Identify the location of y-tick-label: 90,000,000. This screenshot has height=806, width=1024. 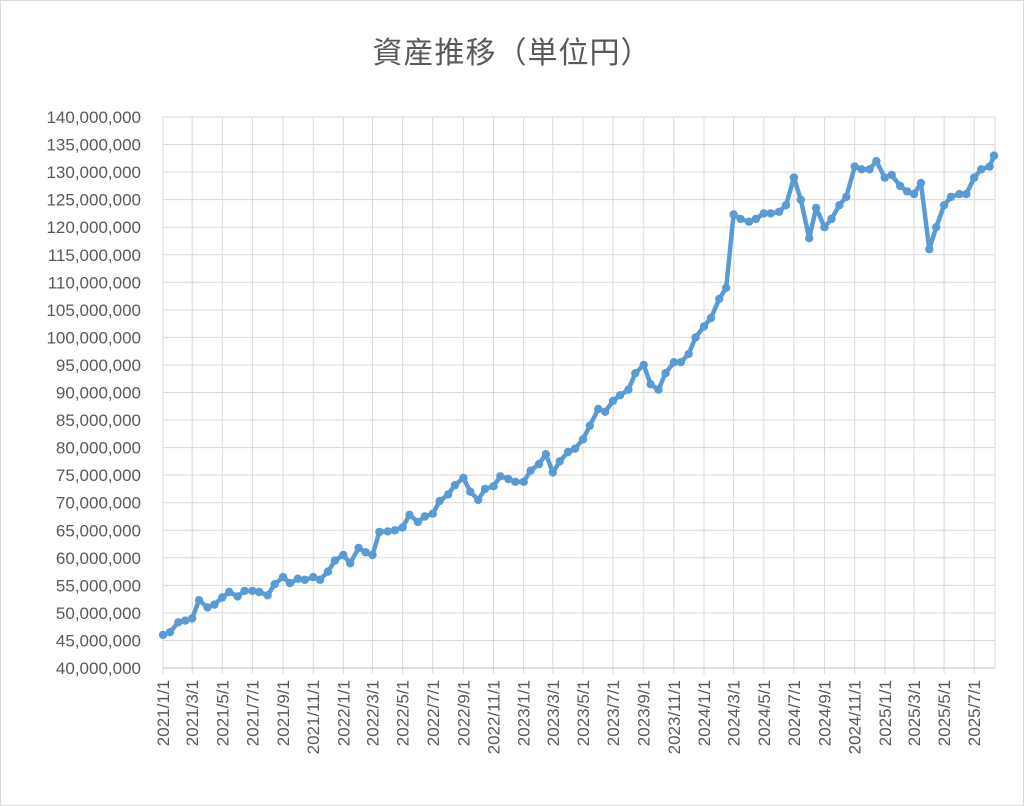
(98, 393).